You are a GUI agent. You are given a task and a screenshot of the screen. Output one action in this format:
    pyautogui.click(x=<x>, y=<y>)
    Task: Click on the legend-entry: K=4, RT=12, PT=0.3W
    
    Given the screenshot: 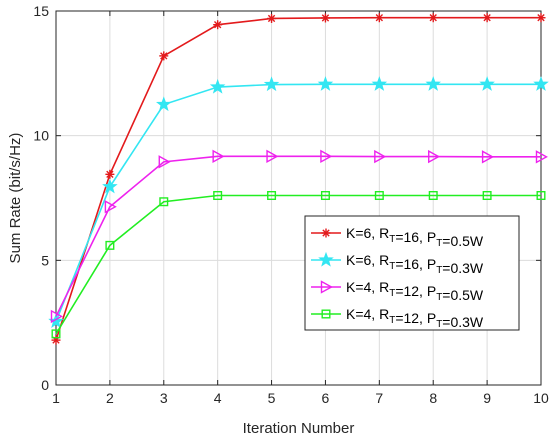 What is the action you would take?
    pyautogui.click(x=397, y=318)
    